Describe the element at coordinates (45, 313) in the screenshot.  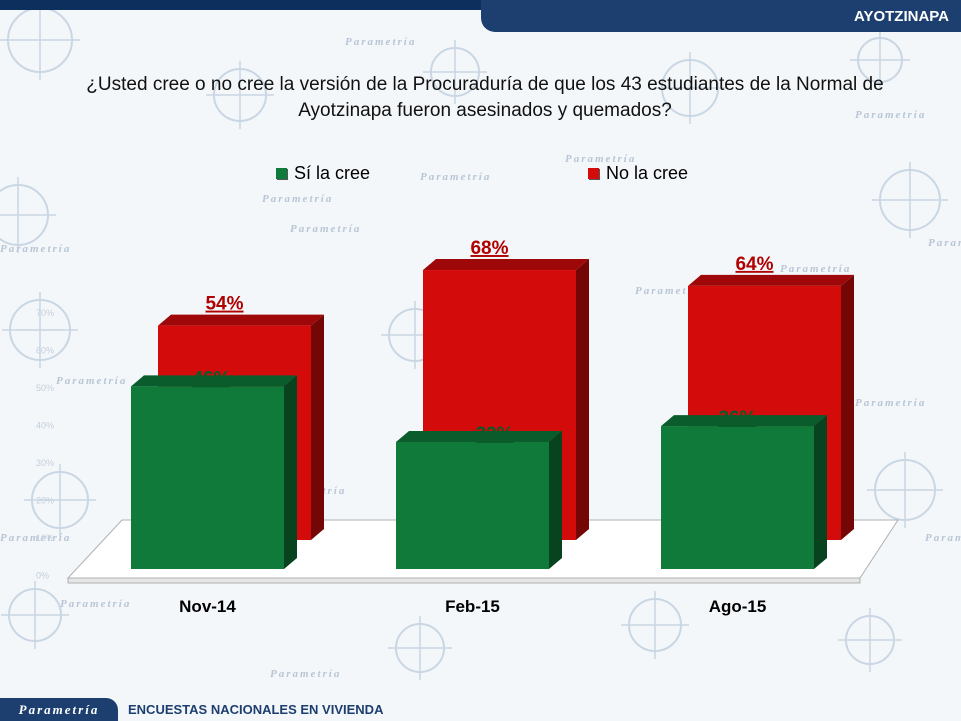
I see `watermark-axis-tick: 70%` at that location.